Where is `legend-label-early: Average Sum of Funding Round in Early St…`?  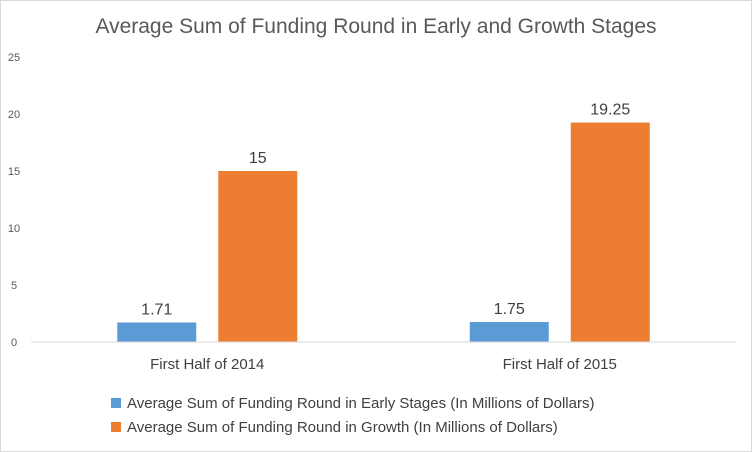
legend-label-early: Average Sum of Funding Round in Early St… is located at coordinates (361, 403).